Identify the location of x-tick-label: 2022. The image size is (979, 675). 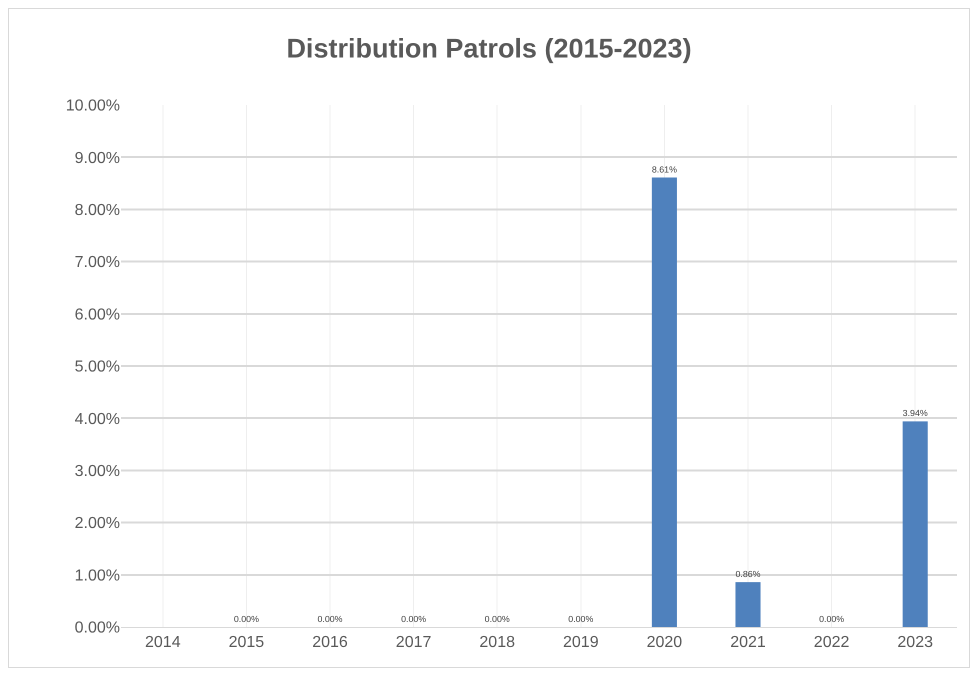
(832, 643).